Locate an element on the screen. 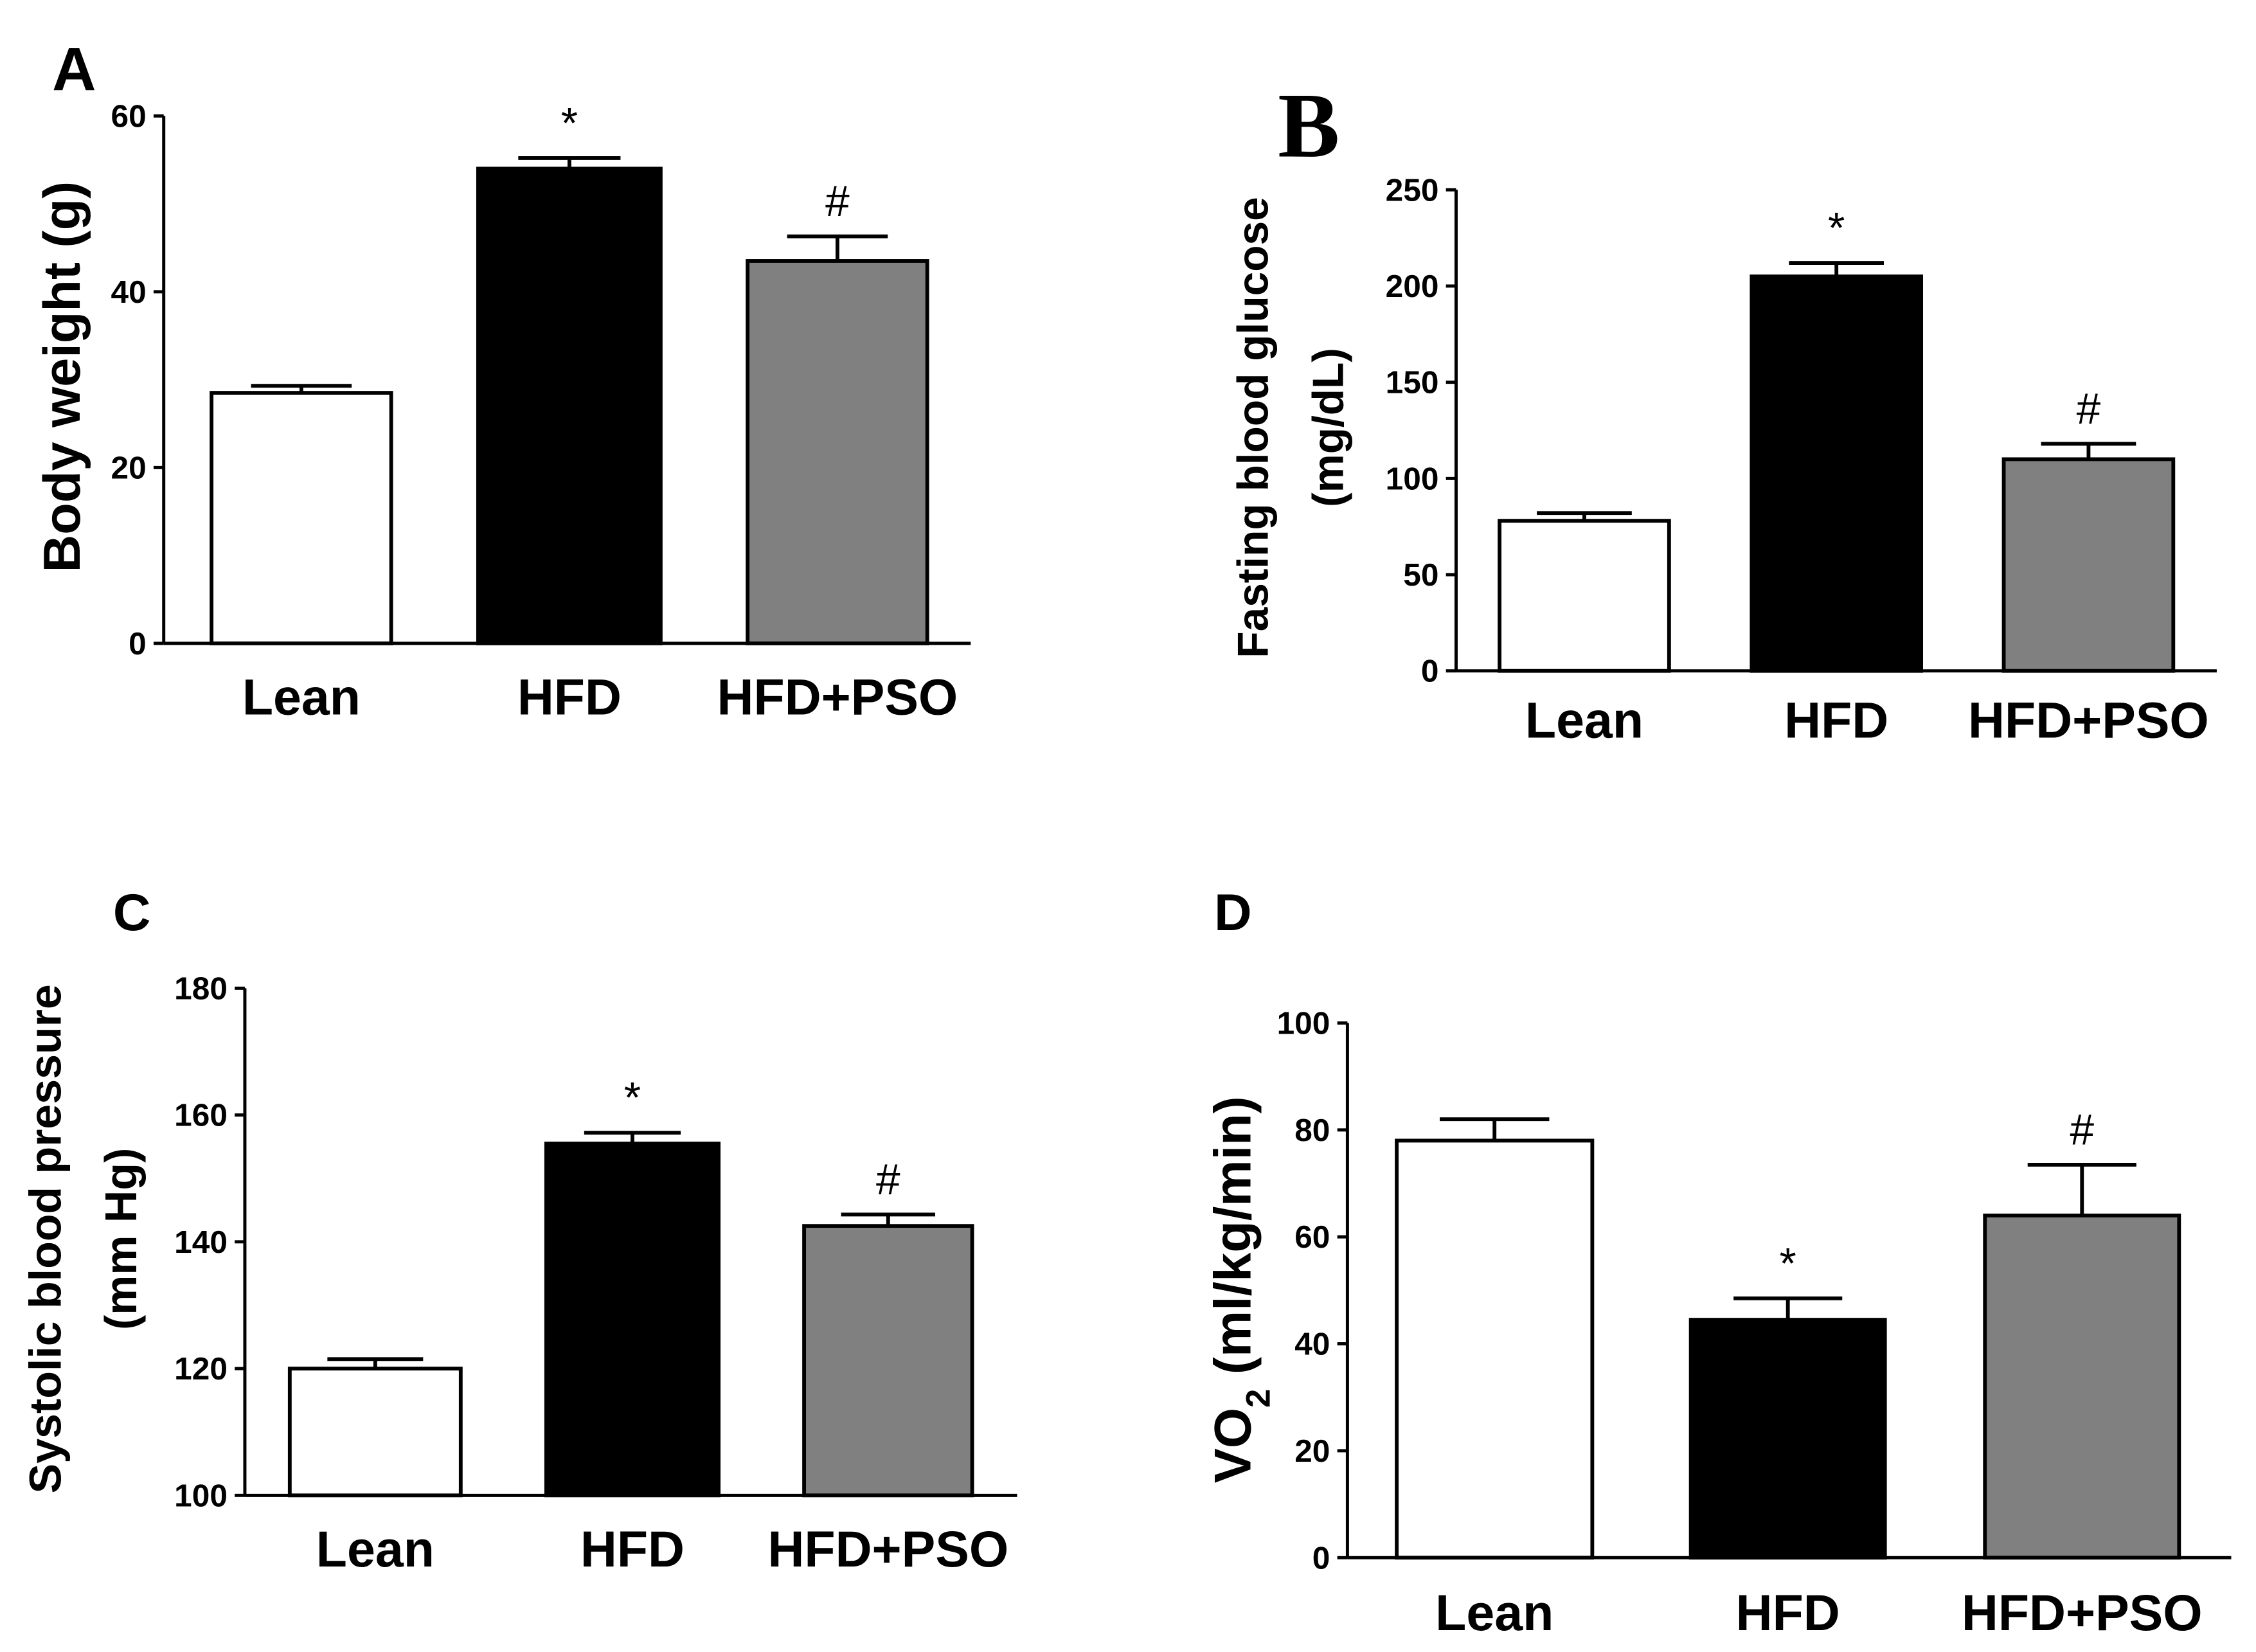  panel-label: A is located at coordinates (74, 69).